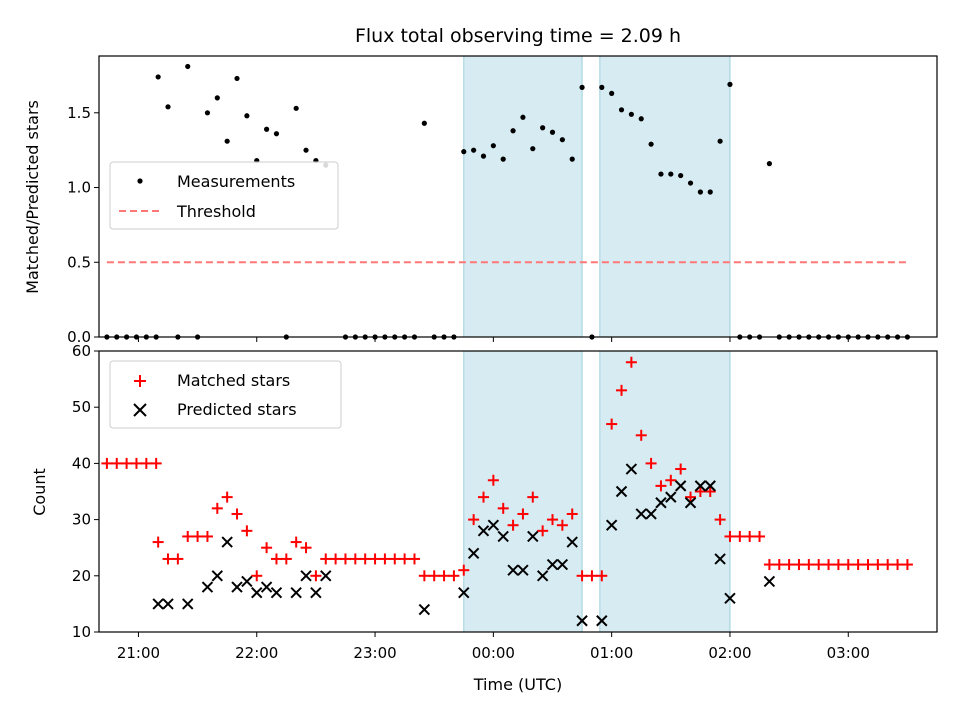 This screenshot has height=720, width=960. I want to click on legend-label-threshold: Threshold, so click(216, 211).